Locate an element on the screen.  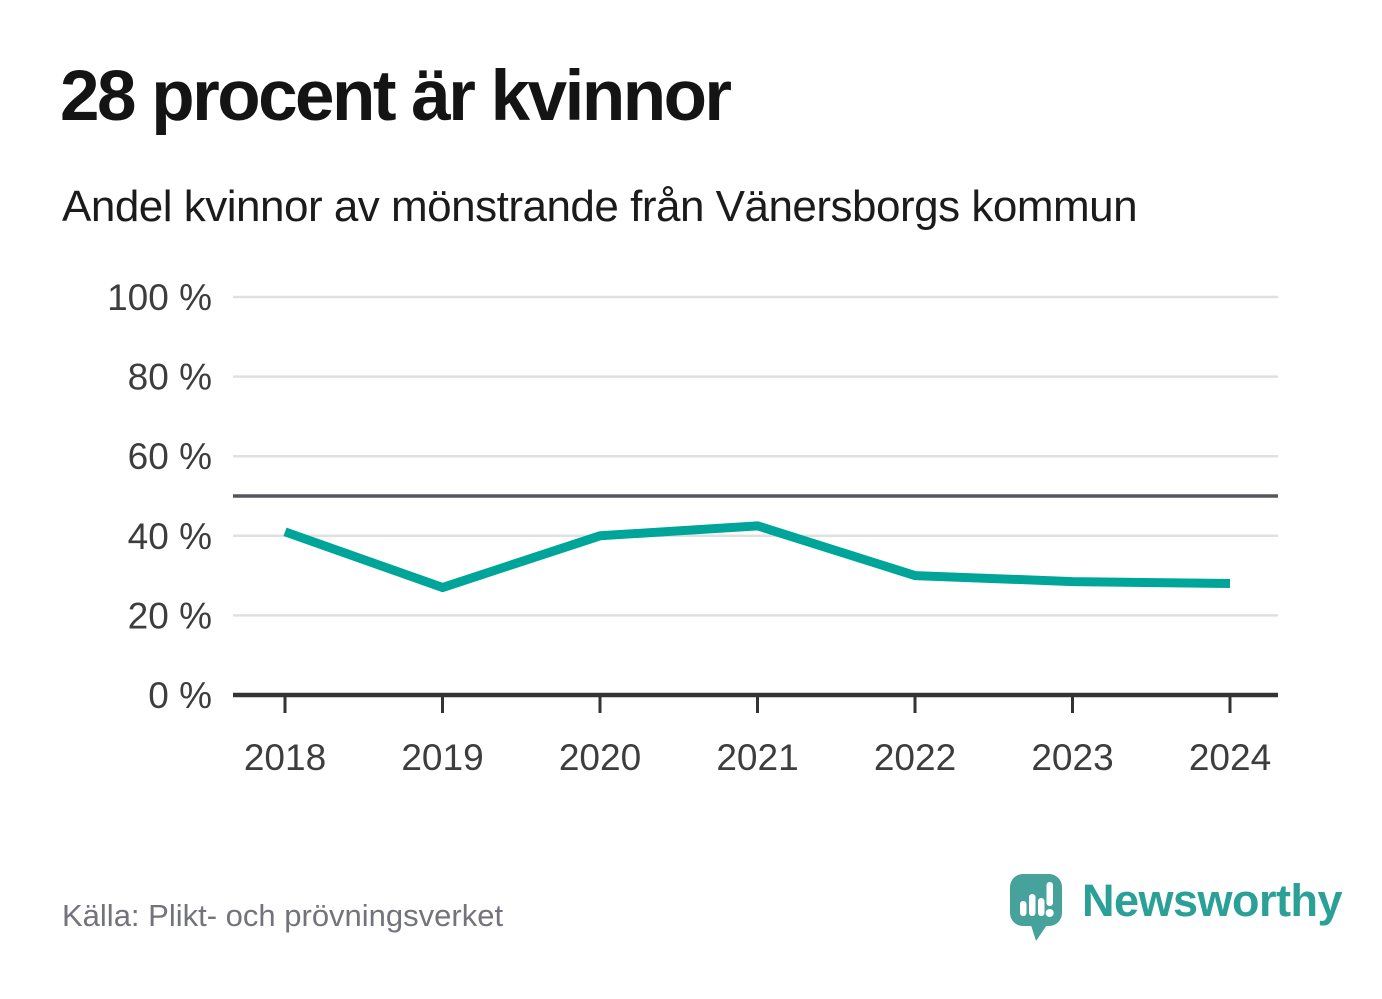
x-axis-label: 2022 is located at coordinates (915, 757).